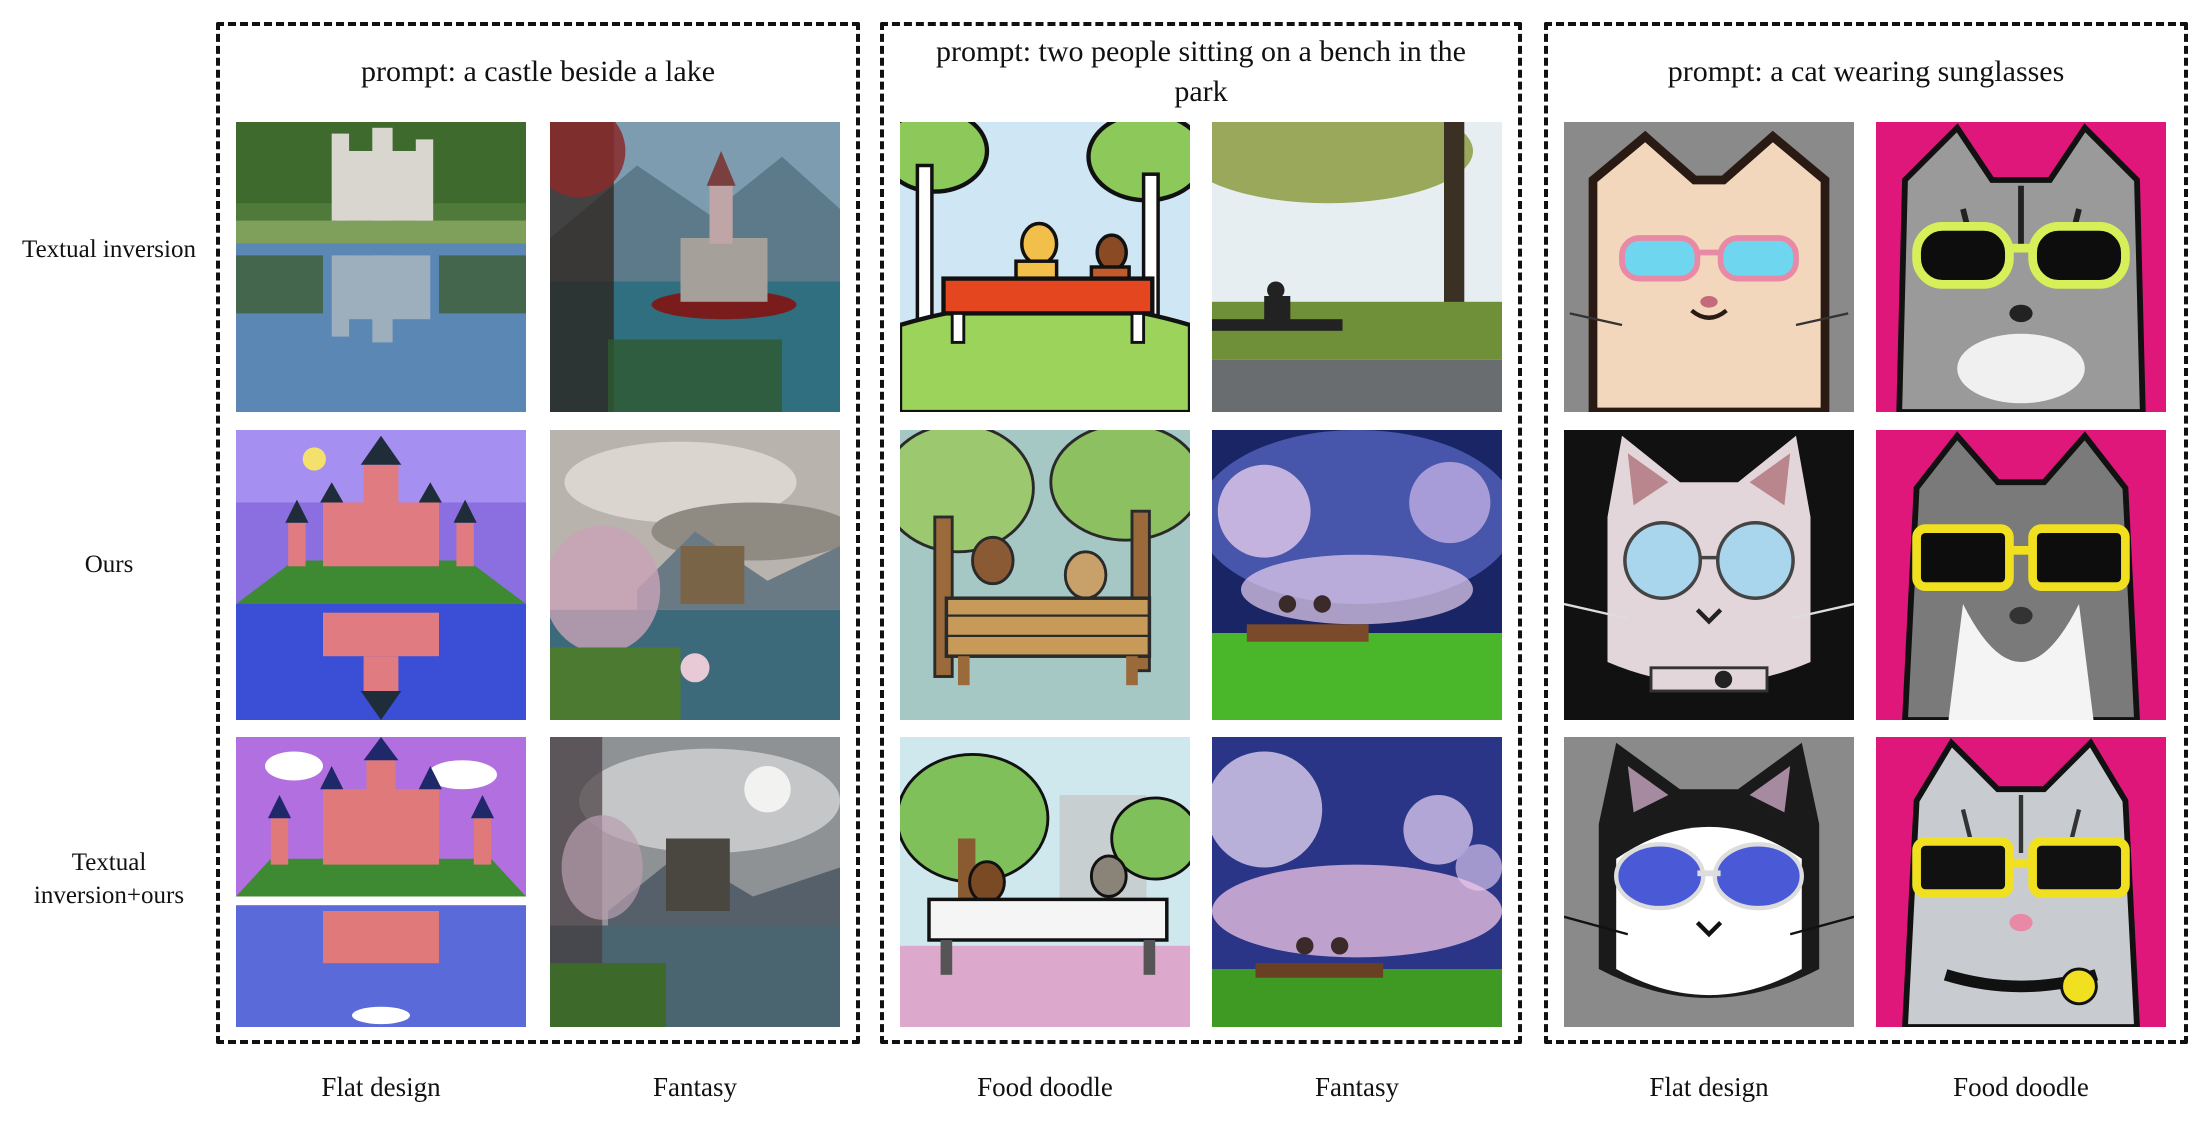  What do you see at coordinates (381, 882) in the screenshot?
I see `image-castle-ti-ours-flat` at bounding box center [381, 882].